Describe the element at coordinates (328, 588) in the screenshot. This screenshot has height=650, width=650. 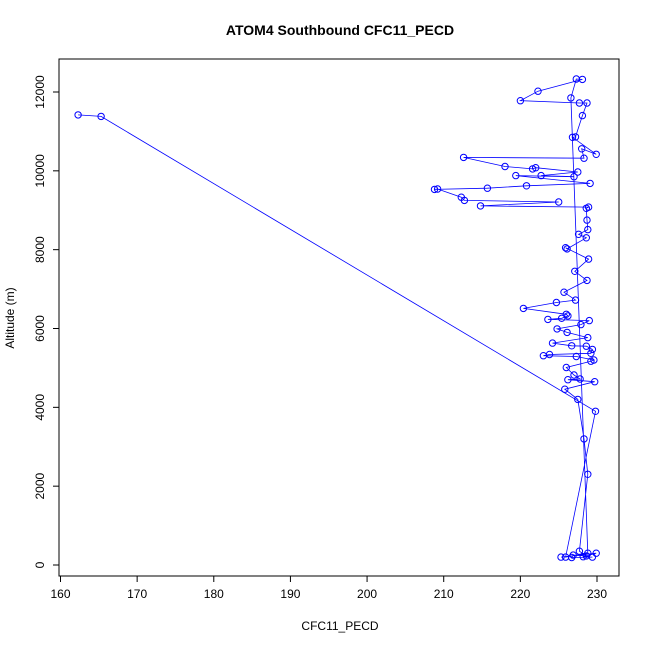
I see `x-axis: 160 170 180 190 200 210 220 230` at that location.